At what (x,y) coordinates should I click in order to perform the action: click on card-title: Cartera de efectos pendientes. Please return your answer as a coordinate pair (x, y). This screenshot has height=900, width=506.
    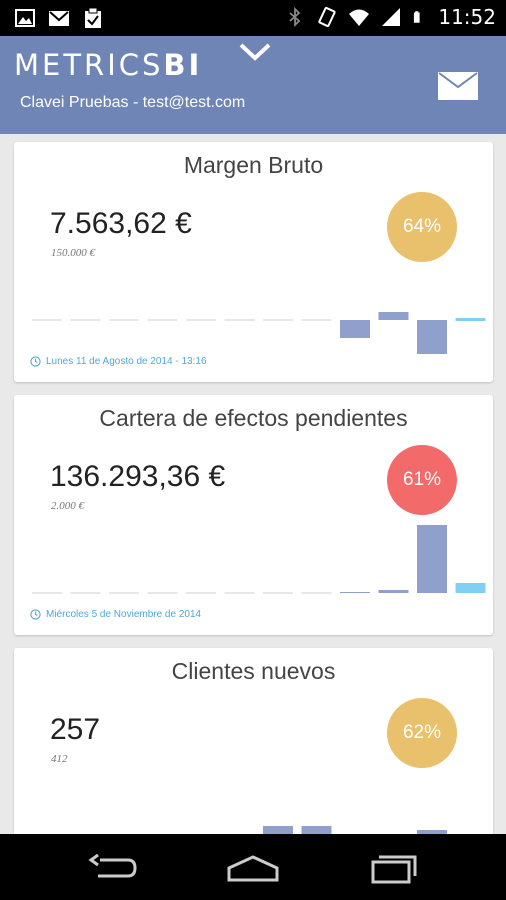
    Looking at the image, I should click on (253, 418).